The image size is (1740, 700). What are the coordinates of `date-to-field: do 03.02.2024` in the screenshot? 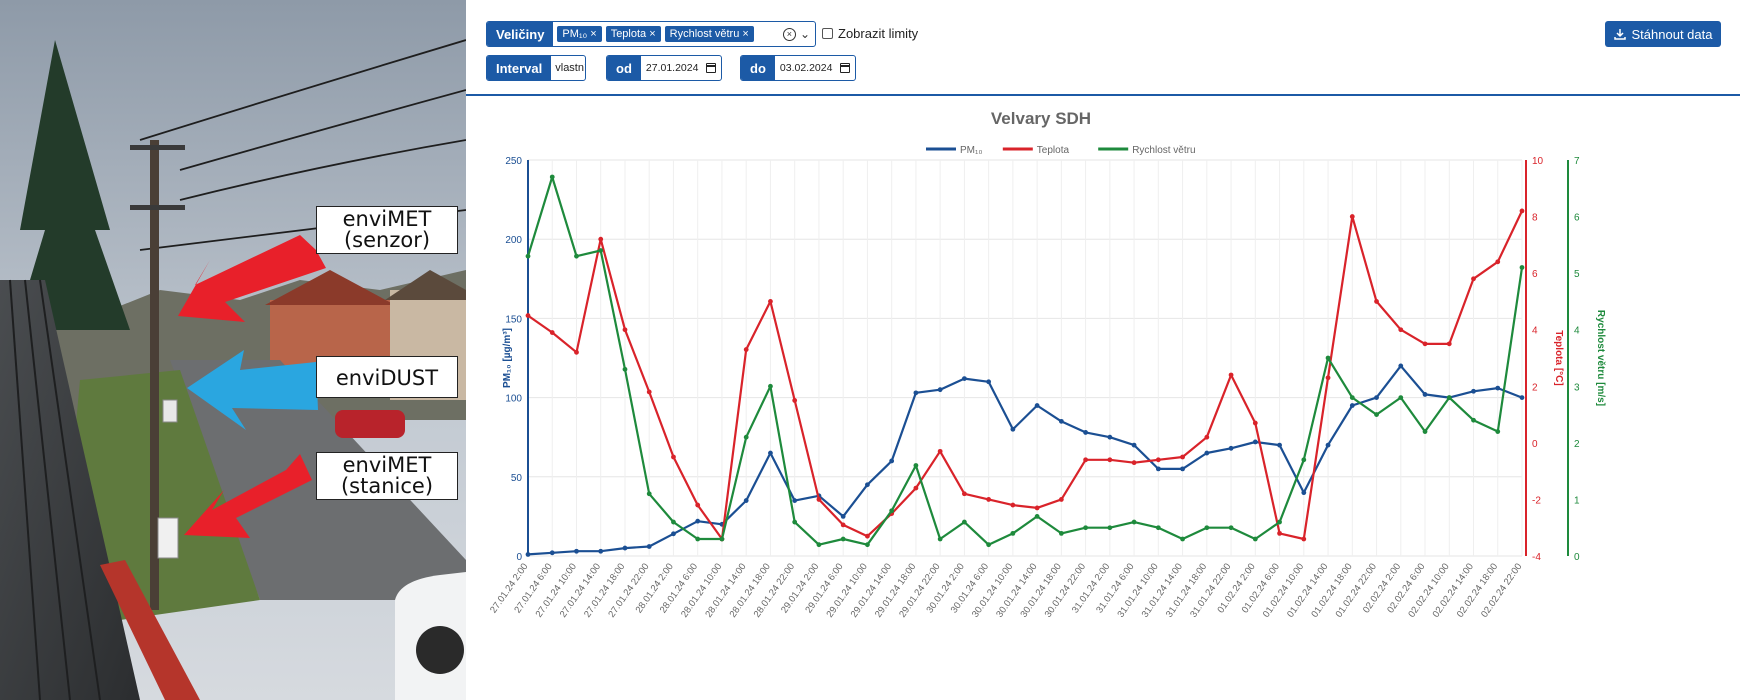 It's located at (798, 68).